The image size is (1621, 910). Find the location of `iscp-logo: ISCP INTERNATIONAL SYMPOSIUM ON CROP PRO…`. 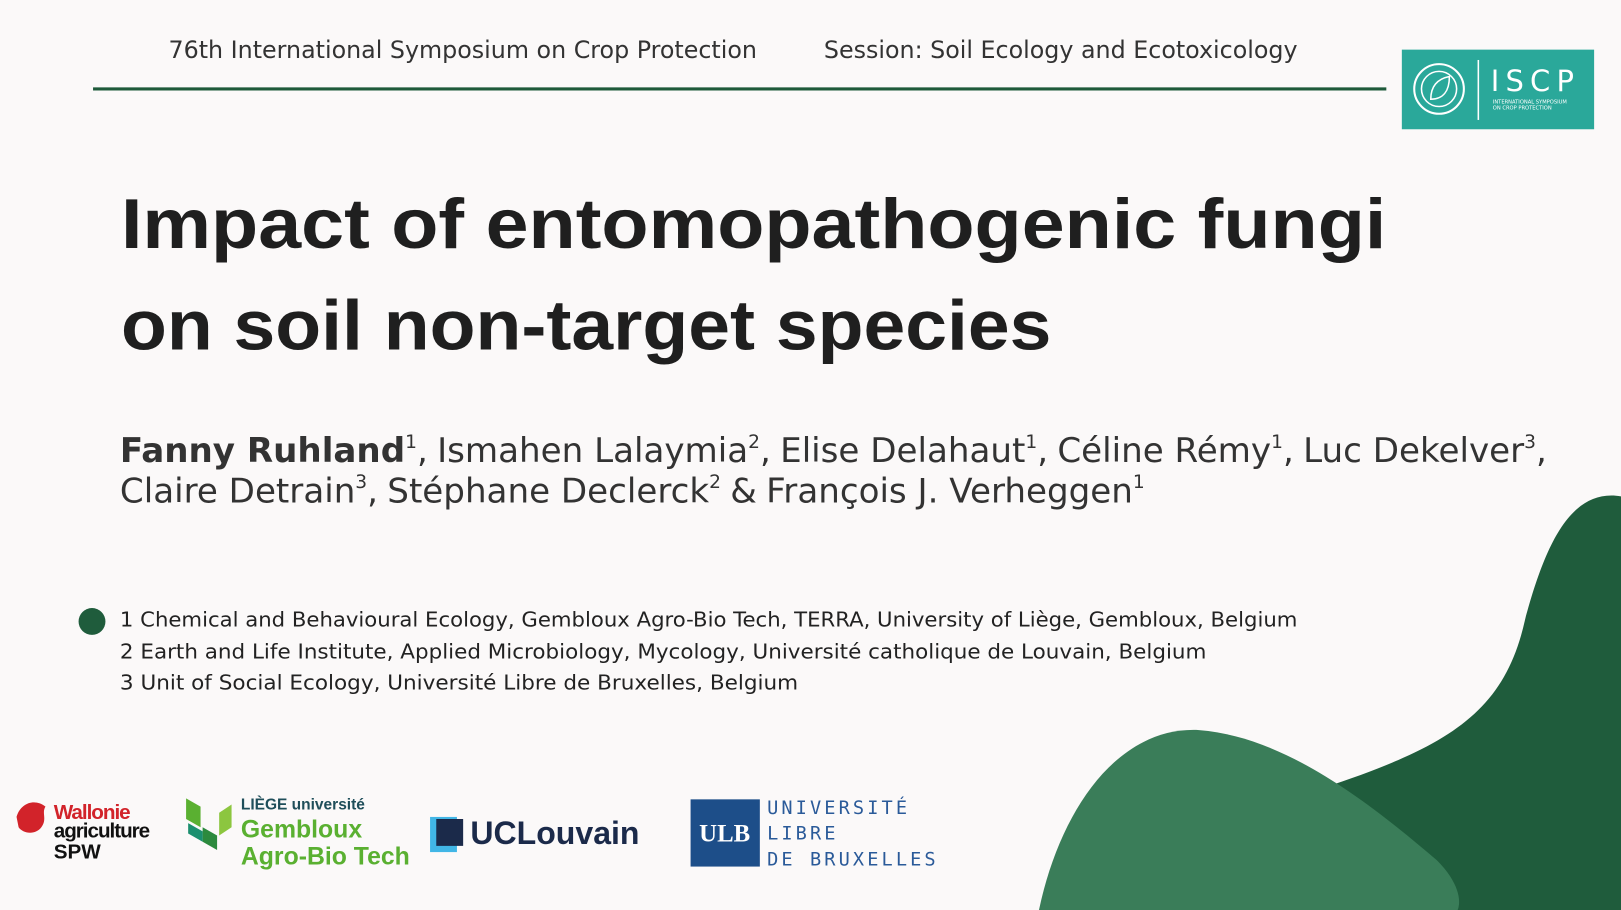

iscp-logo: ISCP INTERNATIONAL SYMPOSIUM ON CROP PRO… is located at coordinates (1498, 89).